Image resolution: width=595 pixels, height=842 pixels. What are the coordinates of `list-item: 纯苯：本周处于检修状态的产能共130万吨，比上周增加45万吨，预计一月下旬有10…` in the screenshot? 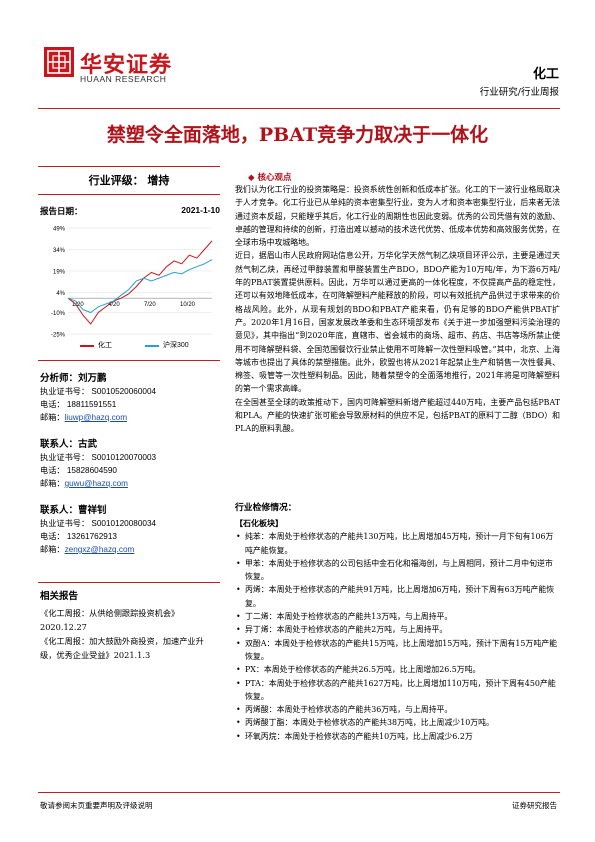 It's located at (397, 543).